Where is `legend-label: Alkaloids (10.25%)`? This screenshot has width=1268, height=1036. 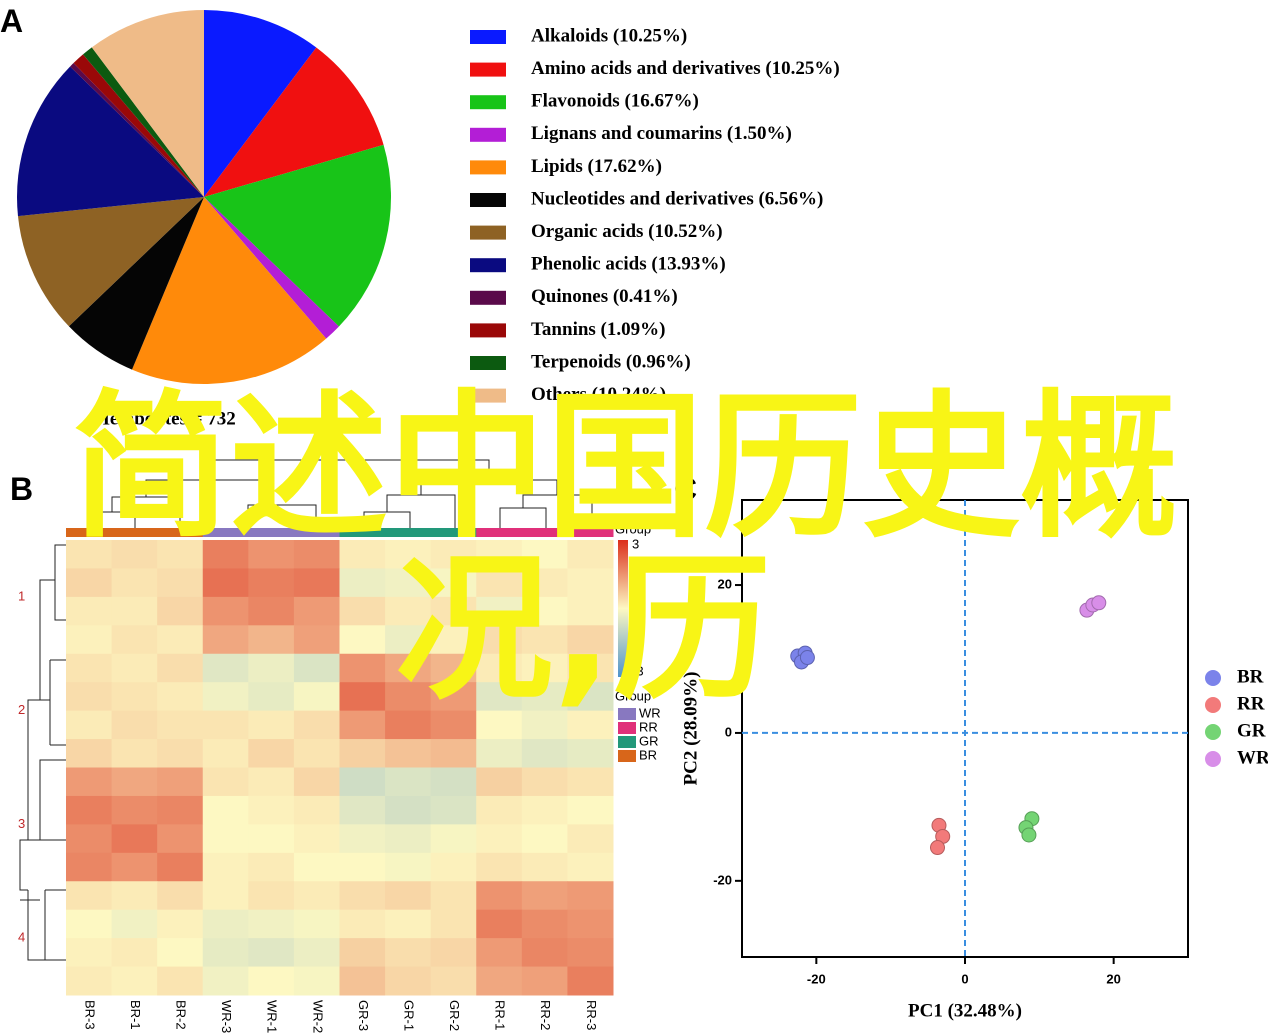 legend-label: Alkaloids (10.25%) is located at coordinates (609, 35).